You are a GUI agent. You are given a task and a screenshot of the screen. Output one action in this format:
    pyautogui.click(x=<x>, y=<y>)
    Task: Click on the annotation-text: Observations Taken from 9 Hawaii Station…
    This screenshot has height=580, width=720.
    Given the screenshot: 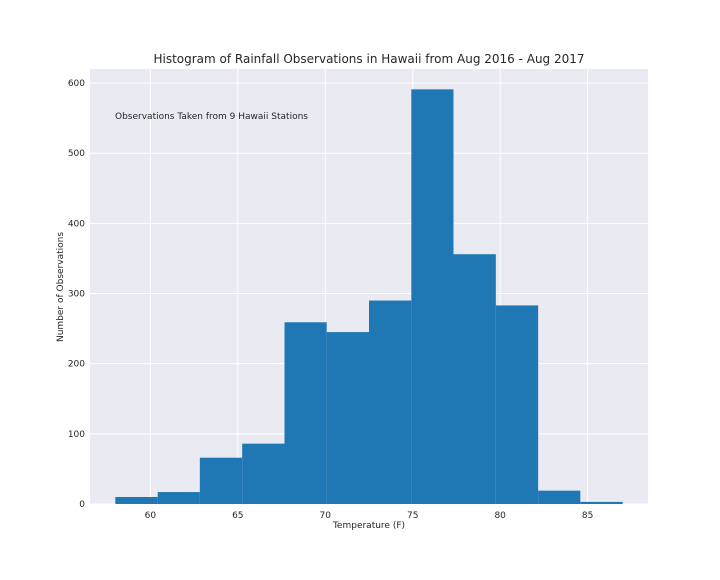 What is the action you would take?
    pyautogui.click(x=211, y=117)
    